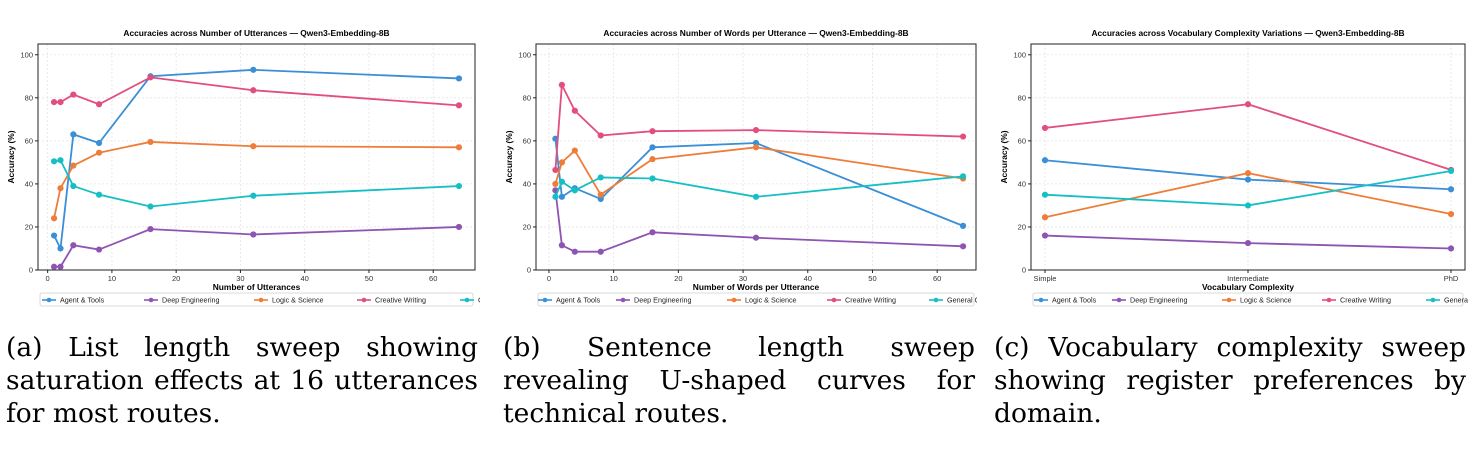 The height and width of the screenshot is (454, 1472). I want to click on legend-label: Deep Engineering, so click(1159, 300).